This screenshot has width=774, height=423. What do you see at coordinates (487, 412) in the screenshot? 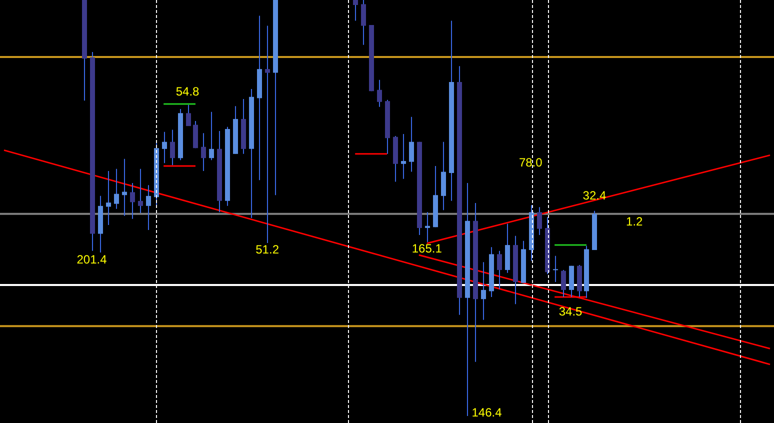
I see `annotation: 146.4` at bounding box center [487, 412].